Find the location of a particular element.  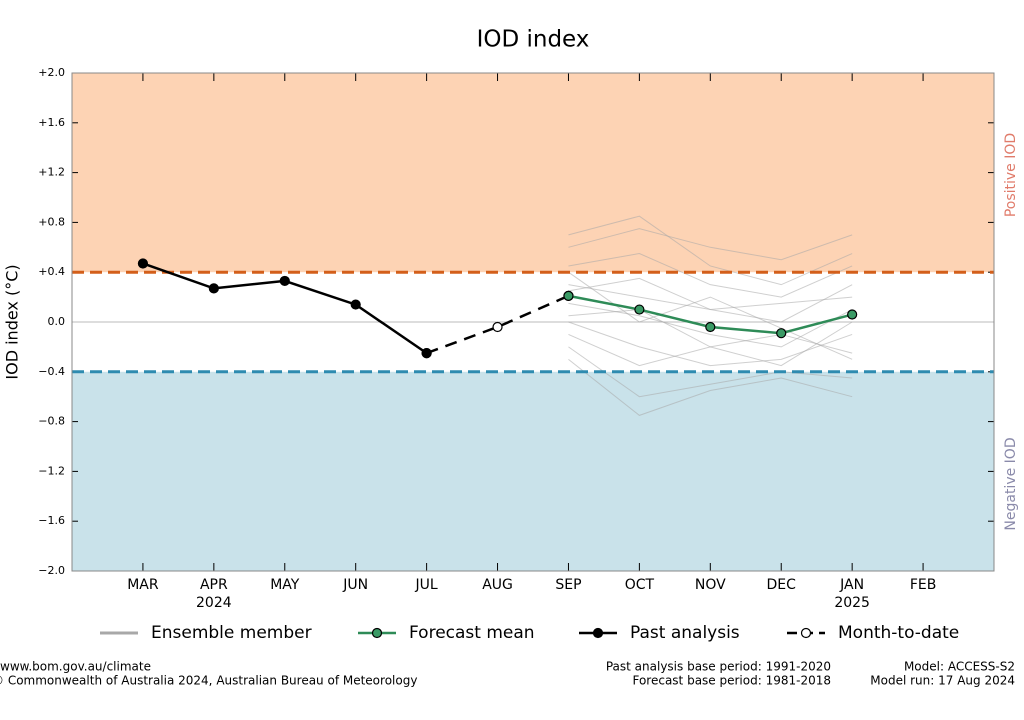

x-tick-label: OCT is located at coordinates (640, 585).